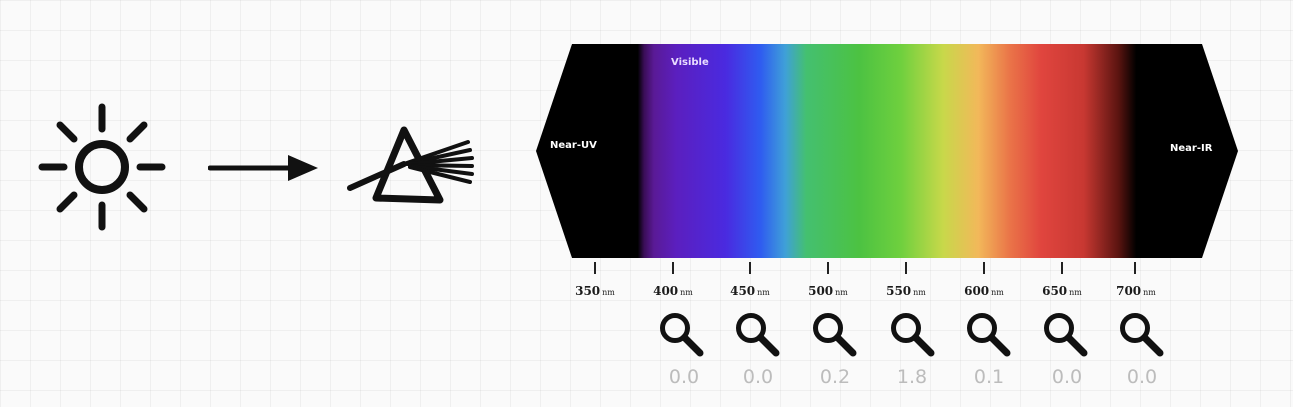 The width and height of the screenshot is (1293, 407). I want to click on tick-label-550: 550 nm, so click(906, 289).